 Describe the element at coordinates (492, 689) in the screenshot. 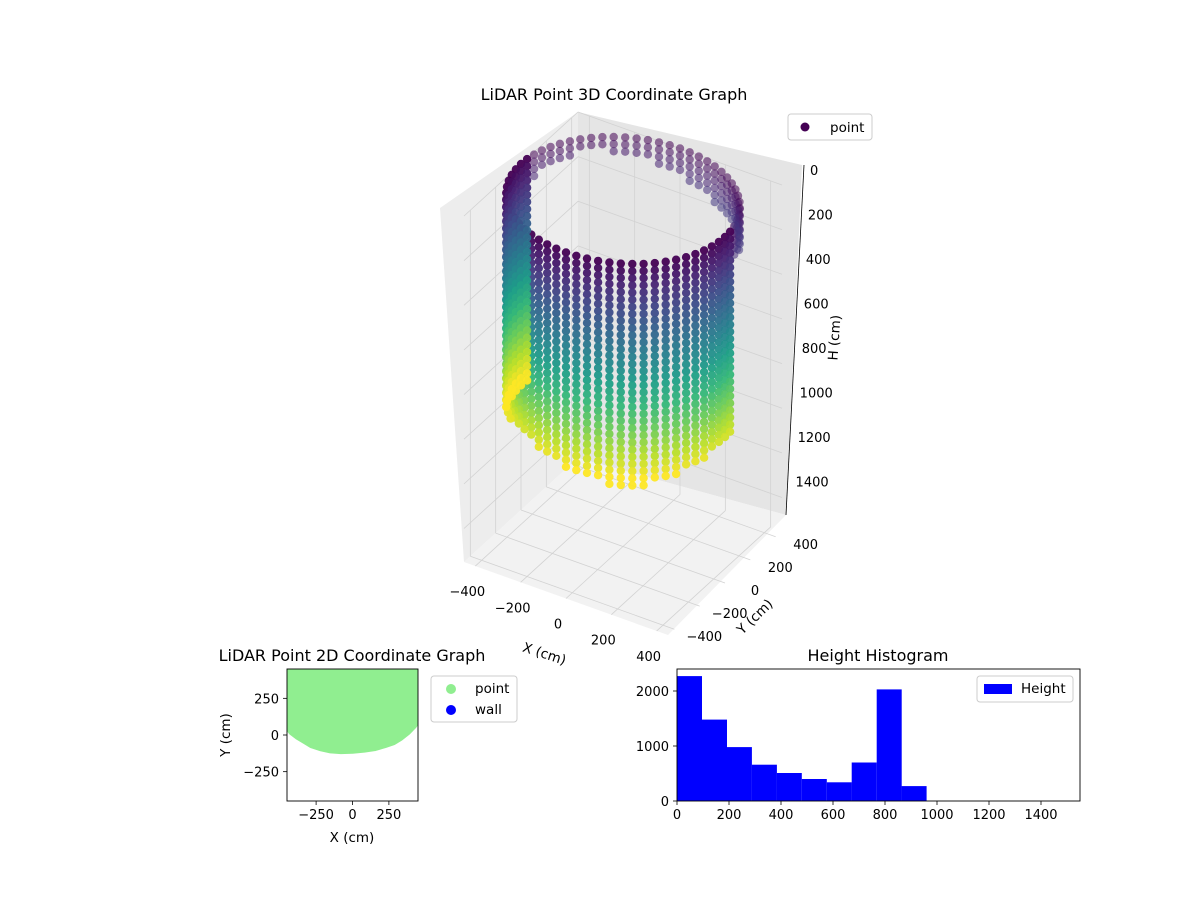

I see `legend-2d-label-point: point` at that location.